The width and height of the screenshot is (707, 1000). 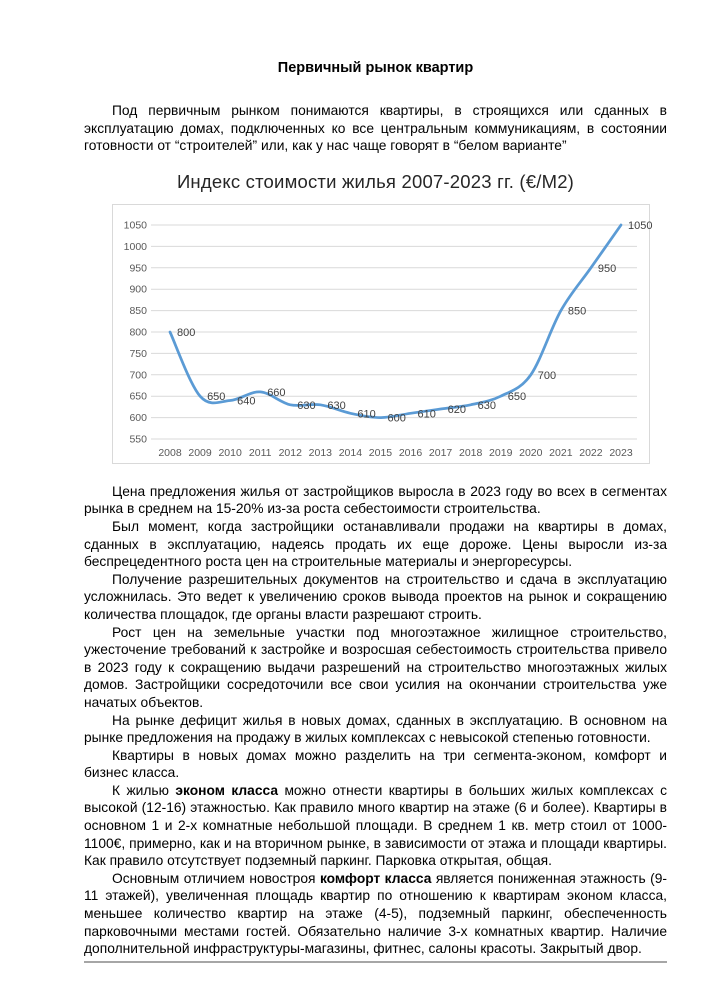 What do you see at coordinates (351, 453) in the screenshot?
I see `svg-text: 2014` at bounding box center [351, 453].